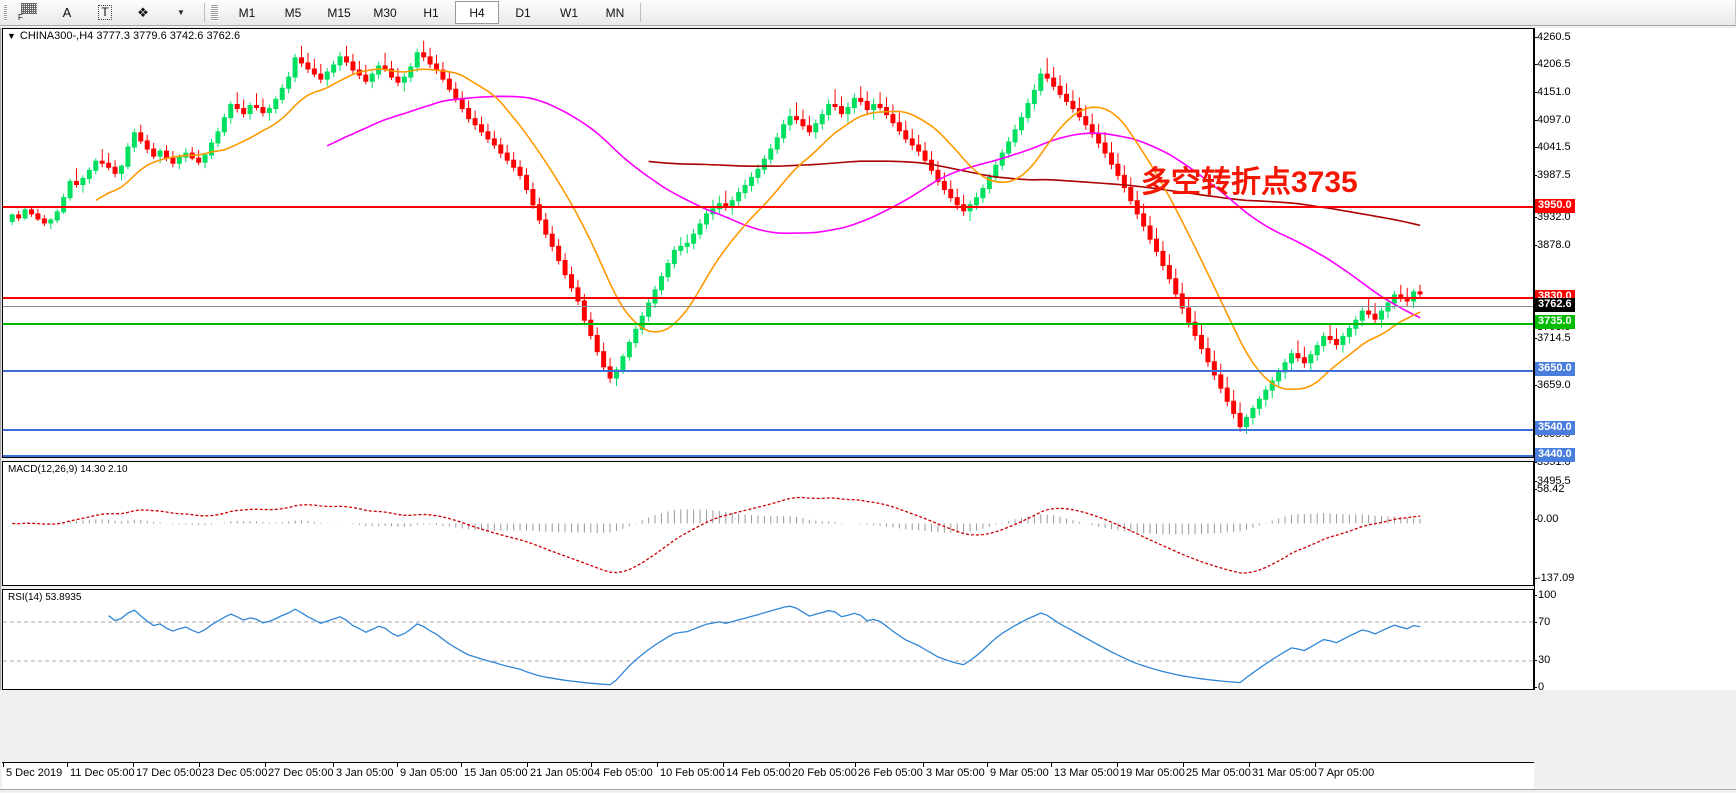  I want to click on time-label: 21 Jan 05:00, so click(562, 773).